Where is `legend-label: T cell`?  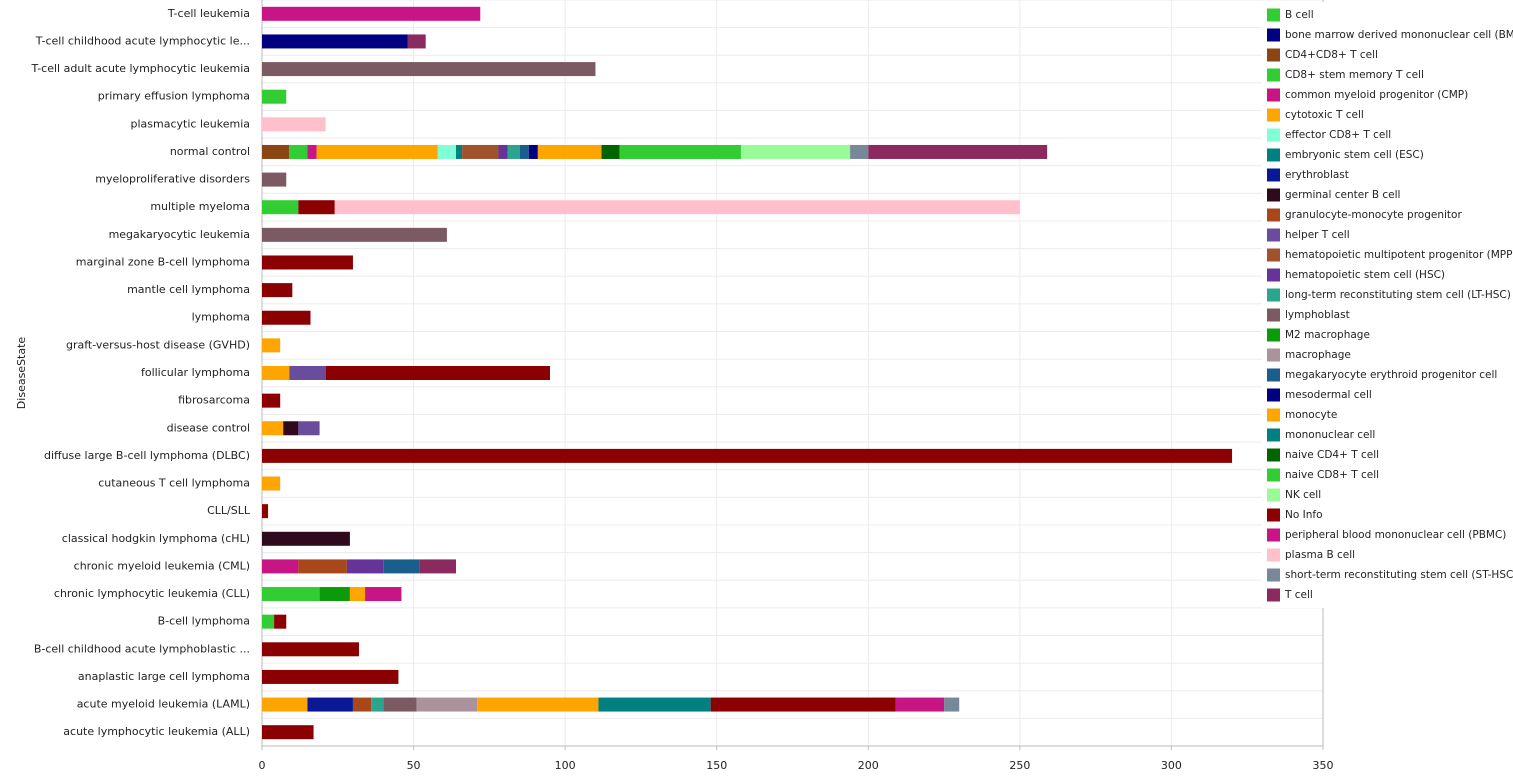 legend-label: T cell is located at coordinates (1298, 595).